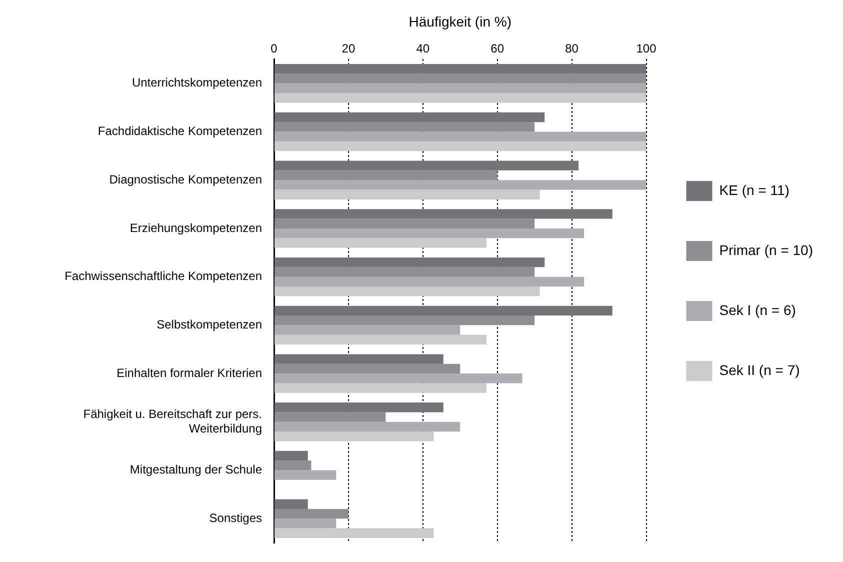 The width and height of the screenshot is (843, 562). Describe the element at coordinates (766, 250) in the screenshot. I see `legend-label: Primar (n = 10)` at that location.